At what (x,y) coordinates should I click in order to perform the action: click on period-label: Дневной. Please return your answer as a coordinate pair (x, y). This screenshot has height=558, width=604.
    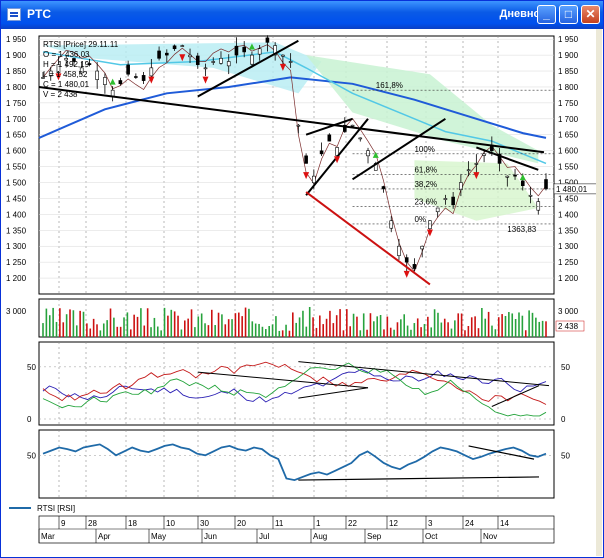
    Looking at the image, I should click on (523, 14).